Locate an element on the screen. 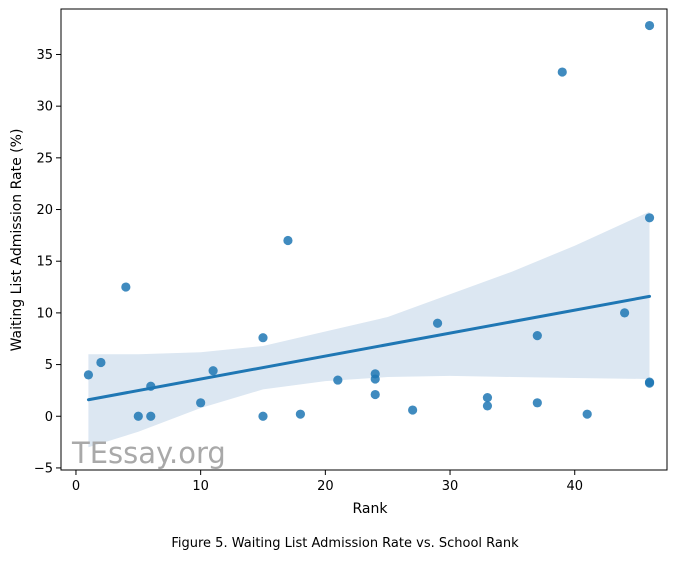  y-tick-label: 0 is located at coordinates (49, 417).